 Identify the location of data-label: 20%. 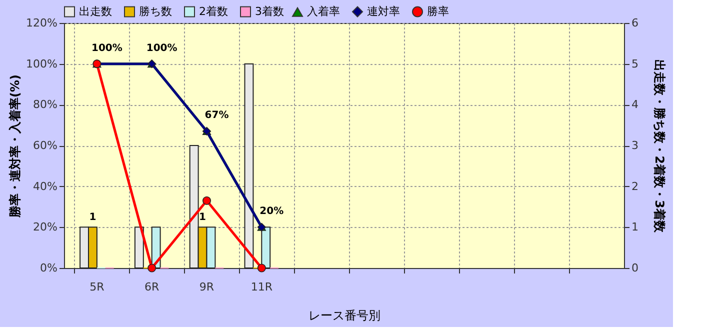
(272, 212).